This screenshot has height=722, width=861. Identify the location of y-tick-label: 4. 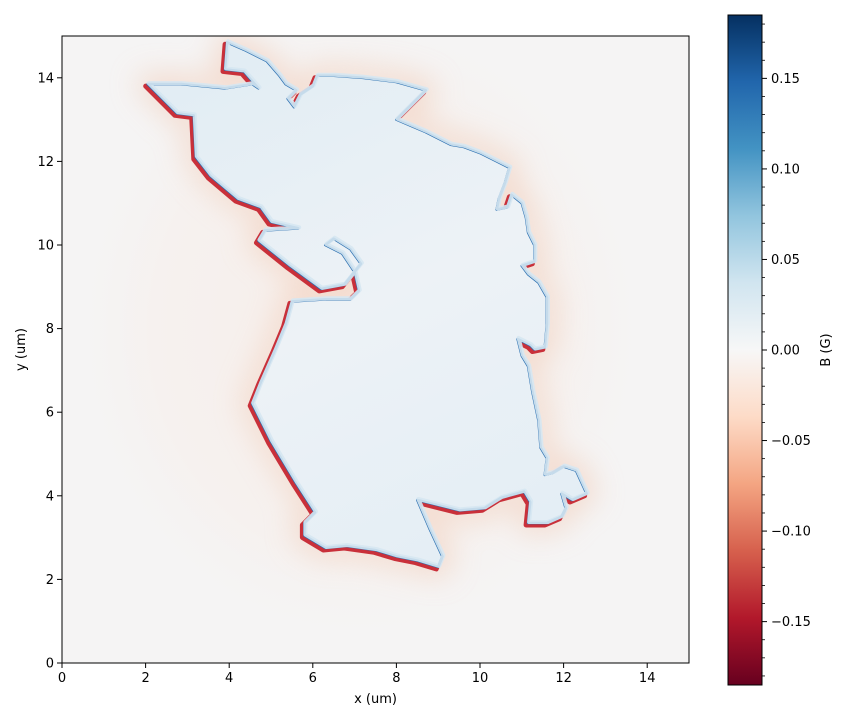
(50, 496).